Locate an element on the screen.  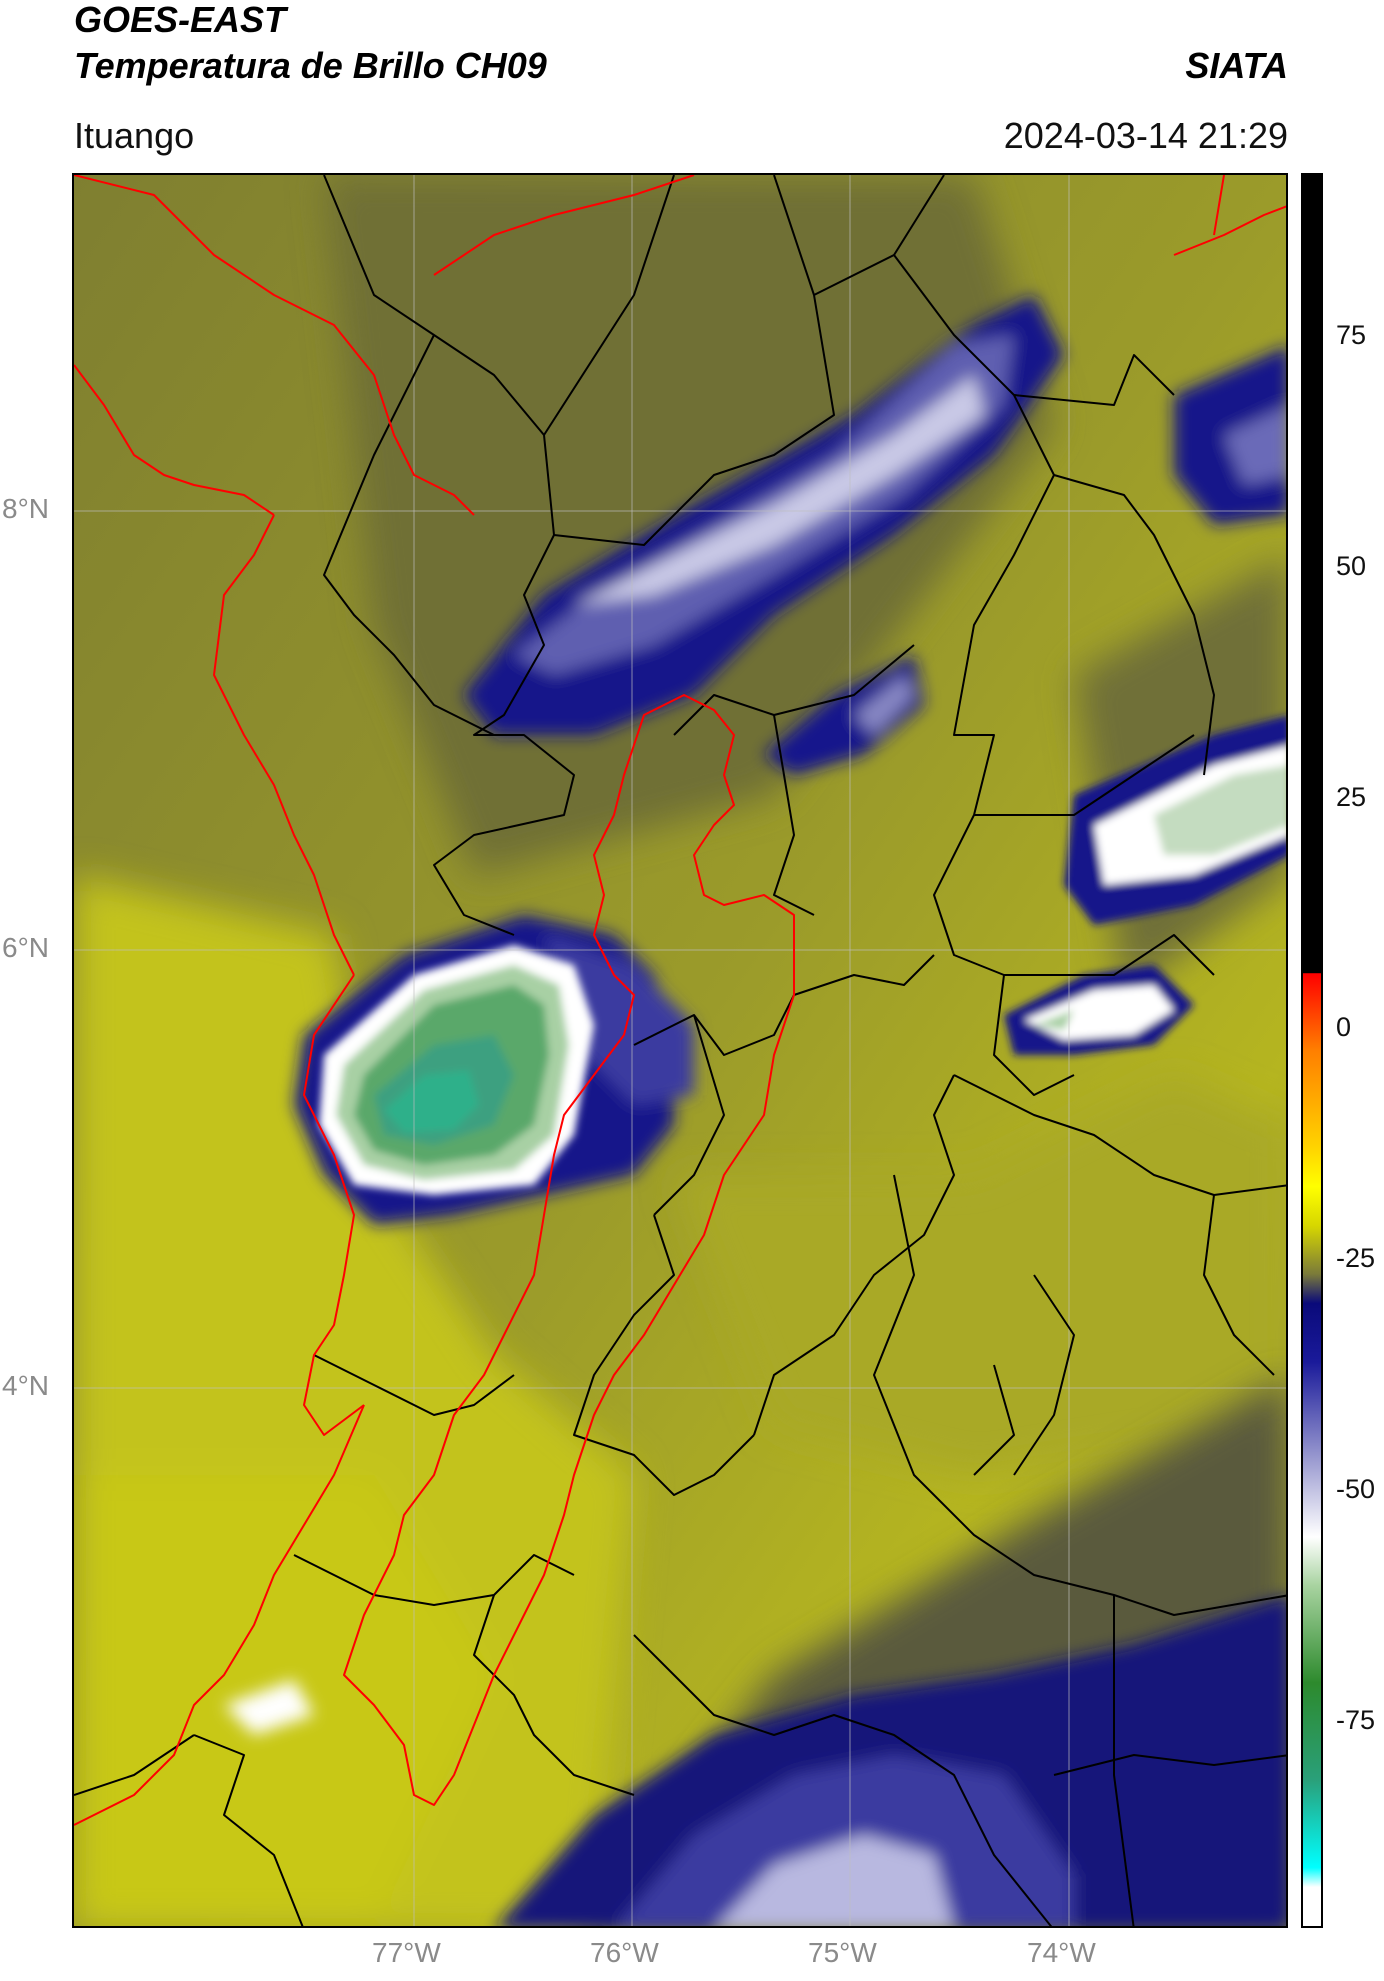
lon-label-77w: 77°W is located at coordinates (406, 1952).